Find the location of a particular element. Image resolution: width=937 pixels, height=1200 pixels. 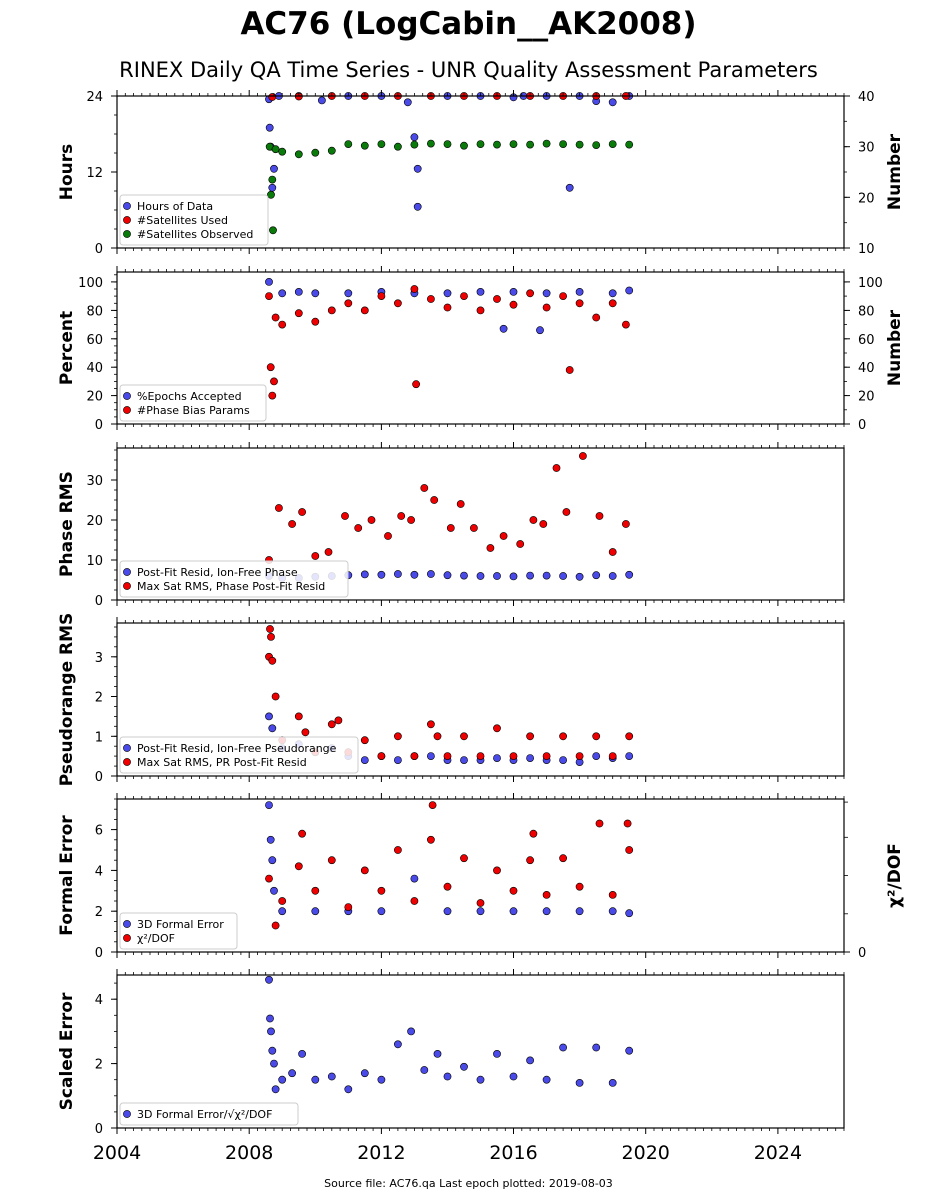

y-tick-label: 1 is located at coordinates (99, 737).